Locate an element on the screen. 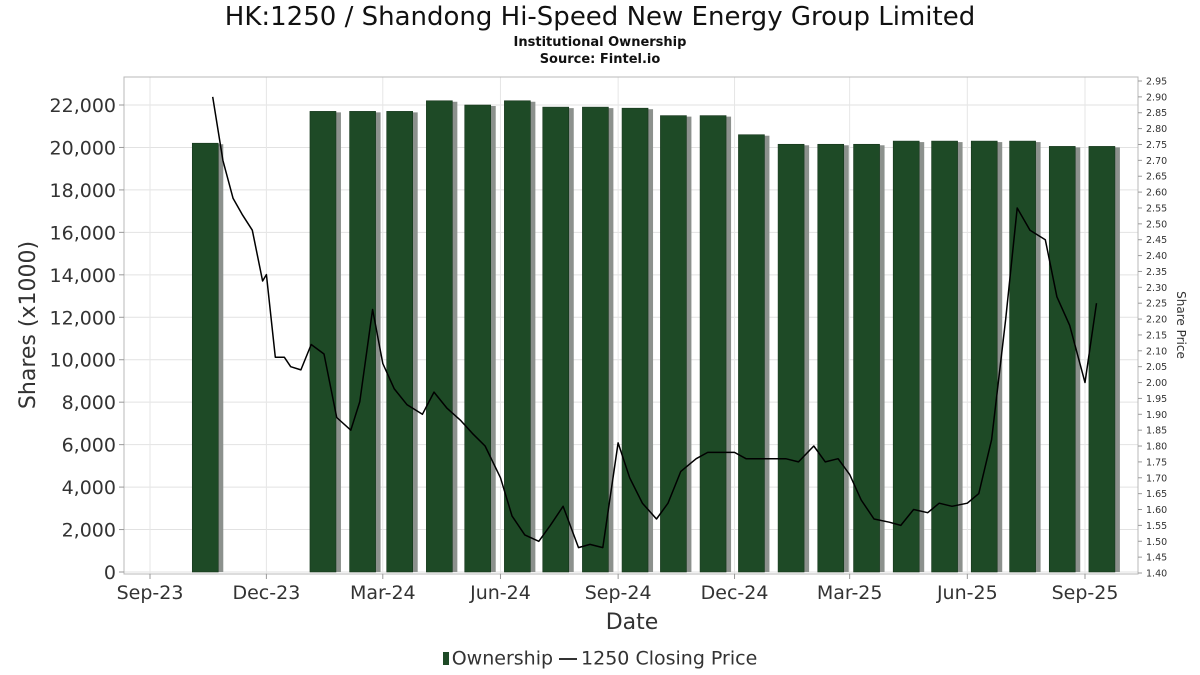 This screenshot has height=675, width=1200. y2-tick-label: 2.25 is located at coordinates (1156, 304).